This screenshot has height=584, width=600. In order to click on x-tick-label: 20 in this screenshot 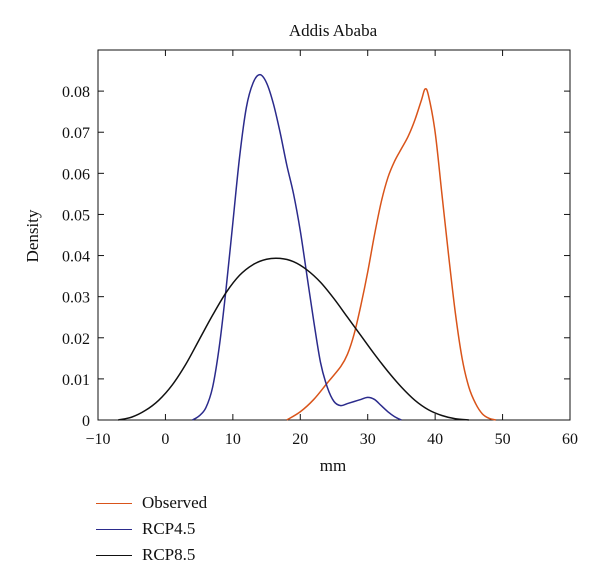, I will do `click(300, 439)`.